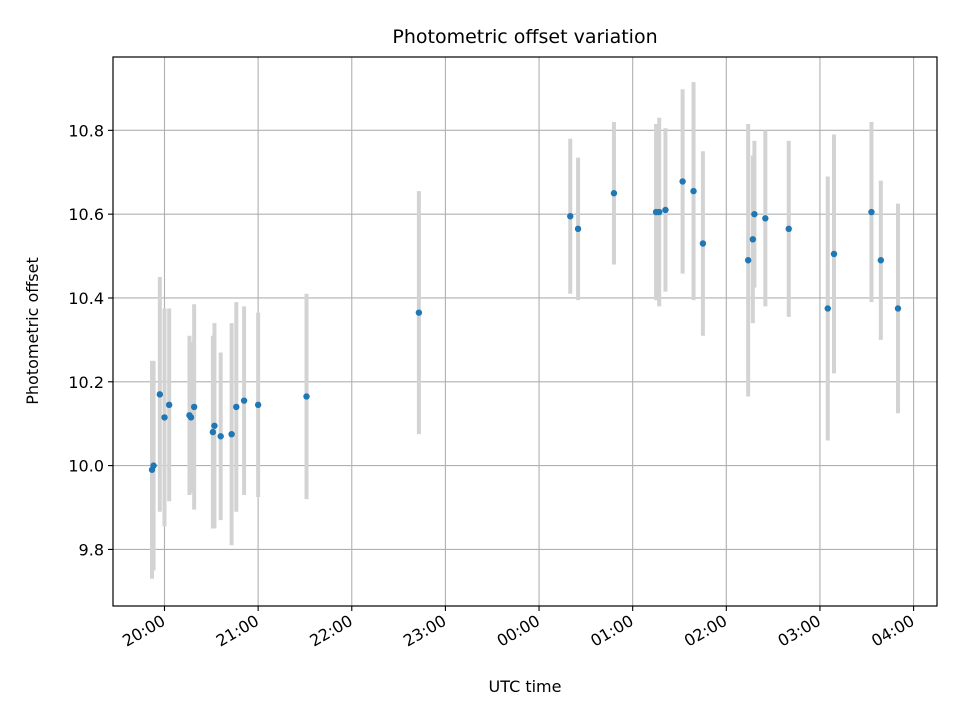 Image resolution: width=960 pixels, height=720 pixels. Describe the element at coordinates (524, 37) in the screenshot. I see `chart-title: Photometric offset variation` at that location.